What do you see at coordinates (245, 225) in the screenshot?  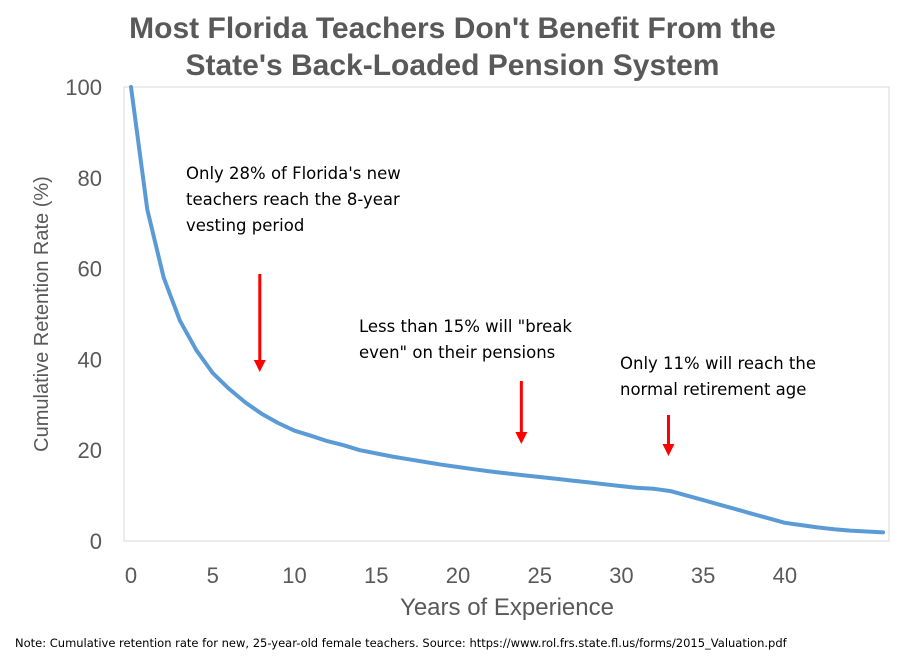 I see `annotation-vesting-line3: vesting period` at bounding box center [245, 225].